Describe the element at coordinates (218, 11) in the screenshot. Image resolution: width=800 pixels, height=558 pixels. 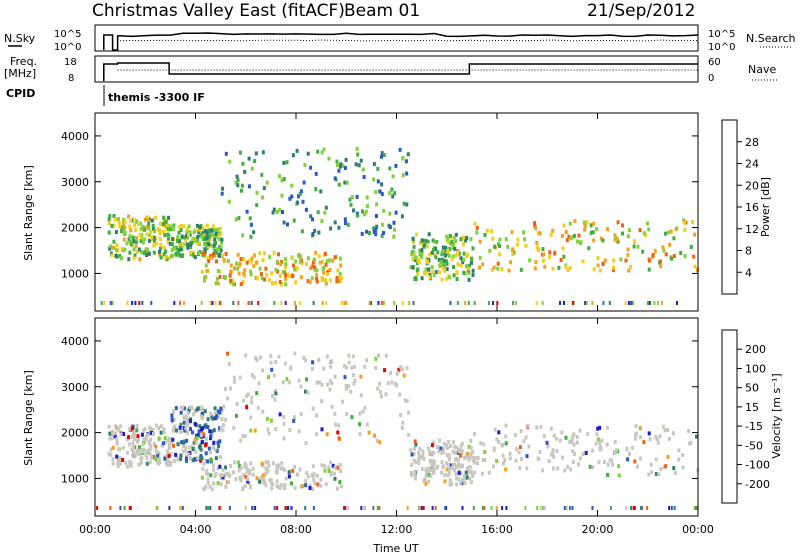
I see `plot-title: Christmas Valley East (fitACF)` at that location.